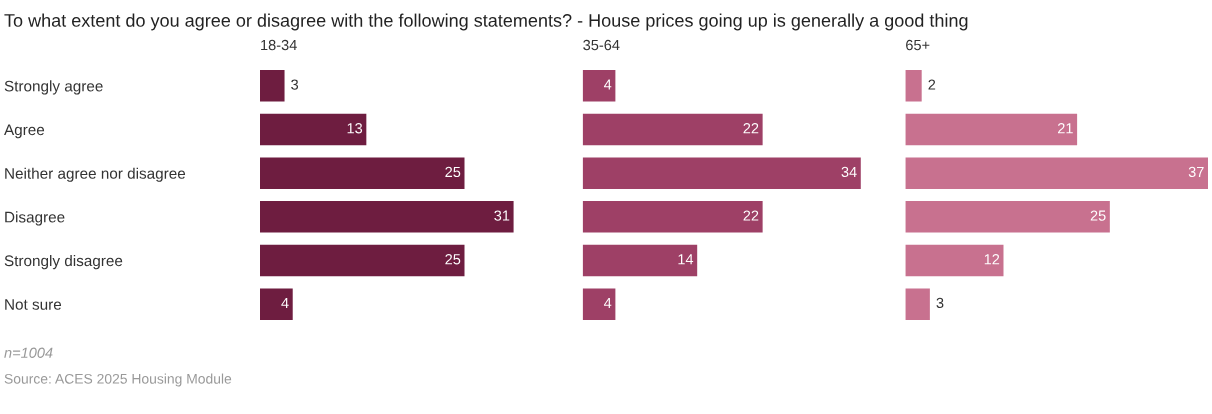 The height and width of the screenshot is (414, 1212). I want to click on chart-title: 18-34, so click(279, 45).